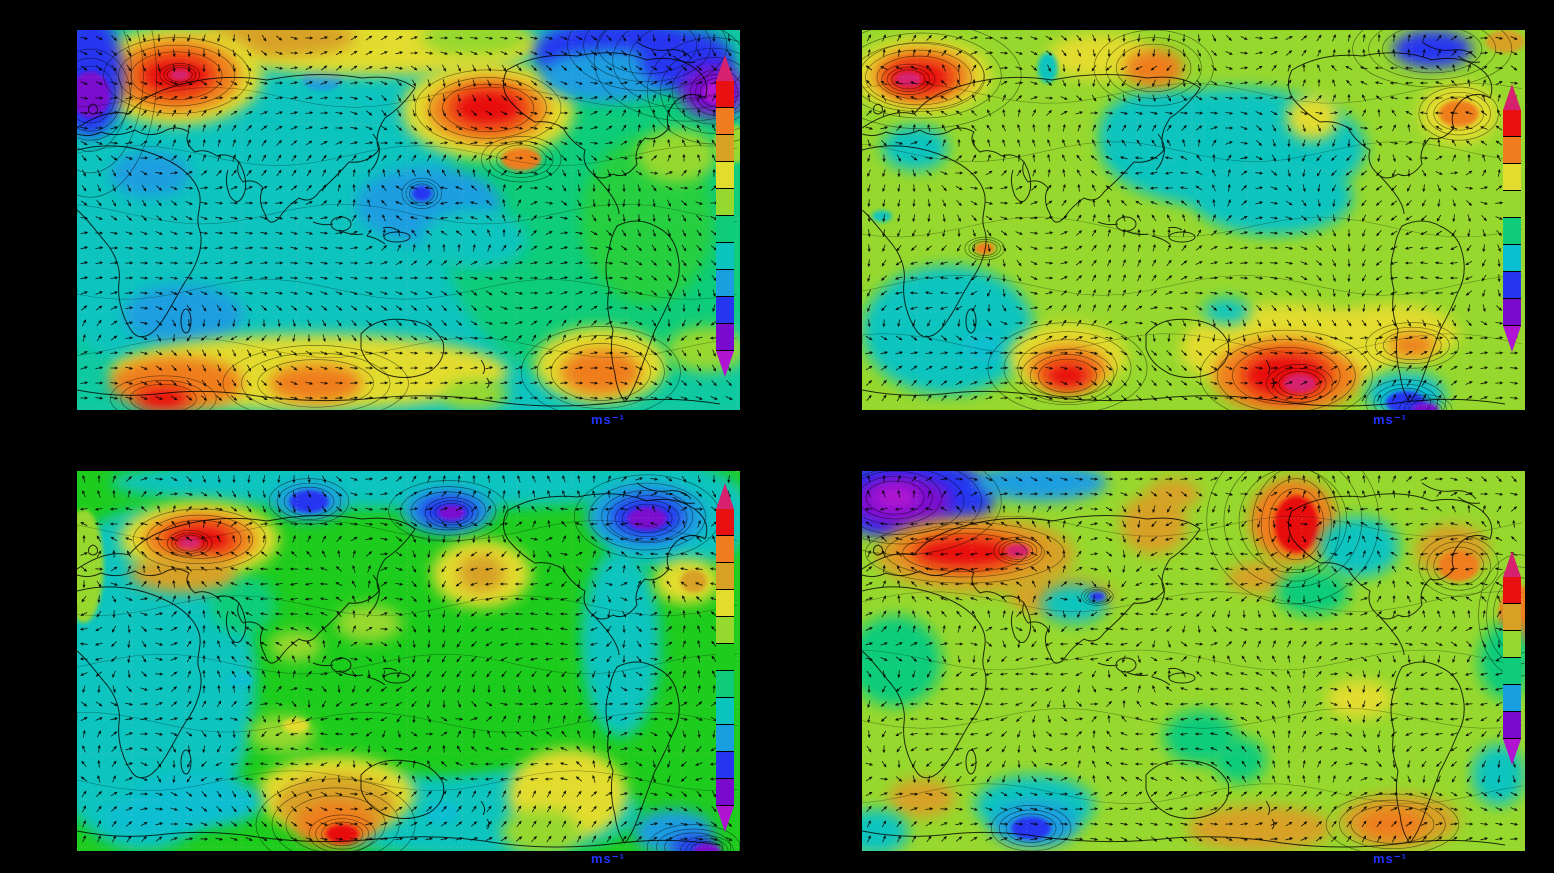  What do you see at coordinates (1390, 419) in the screenshot?
I see `unit-label-top-right: ms⁻¹` at bounding box center [1390, 419].